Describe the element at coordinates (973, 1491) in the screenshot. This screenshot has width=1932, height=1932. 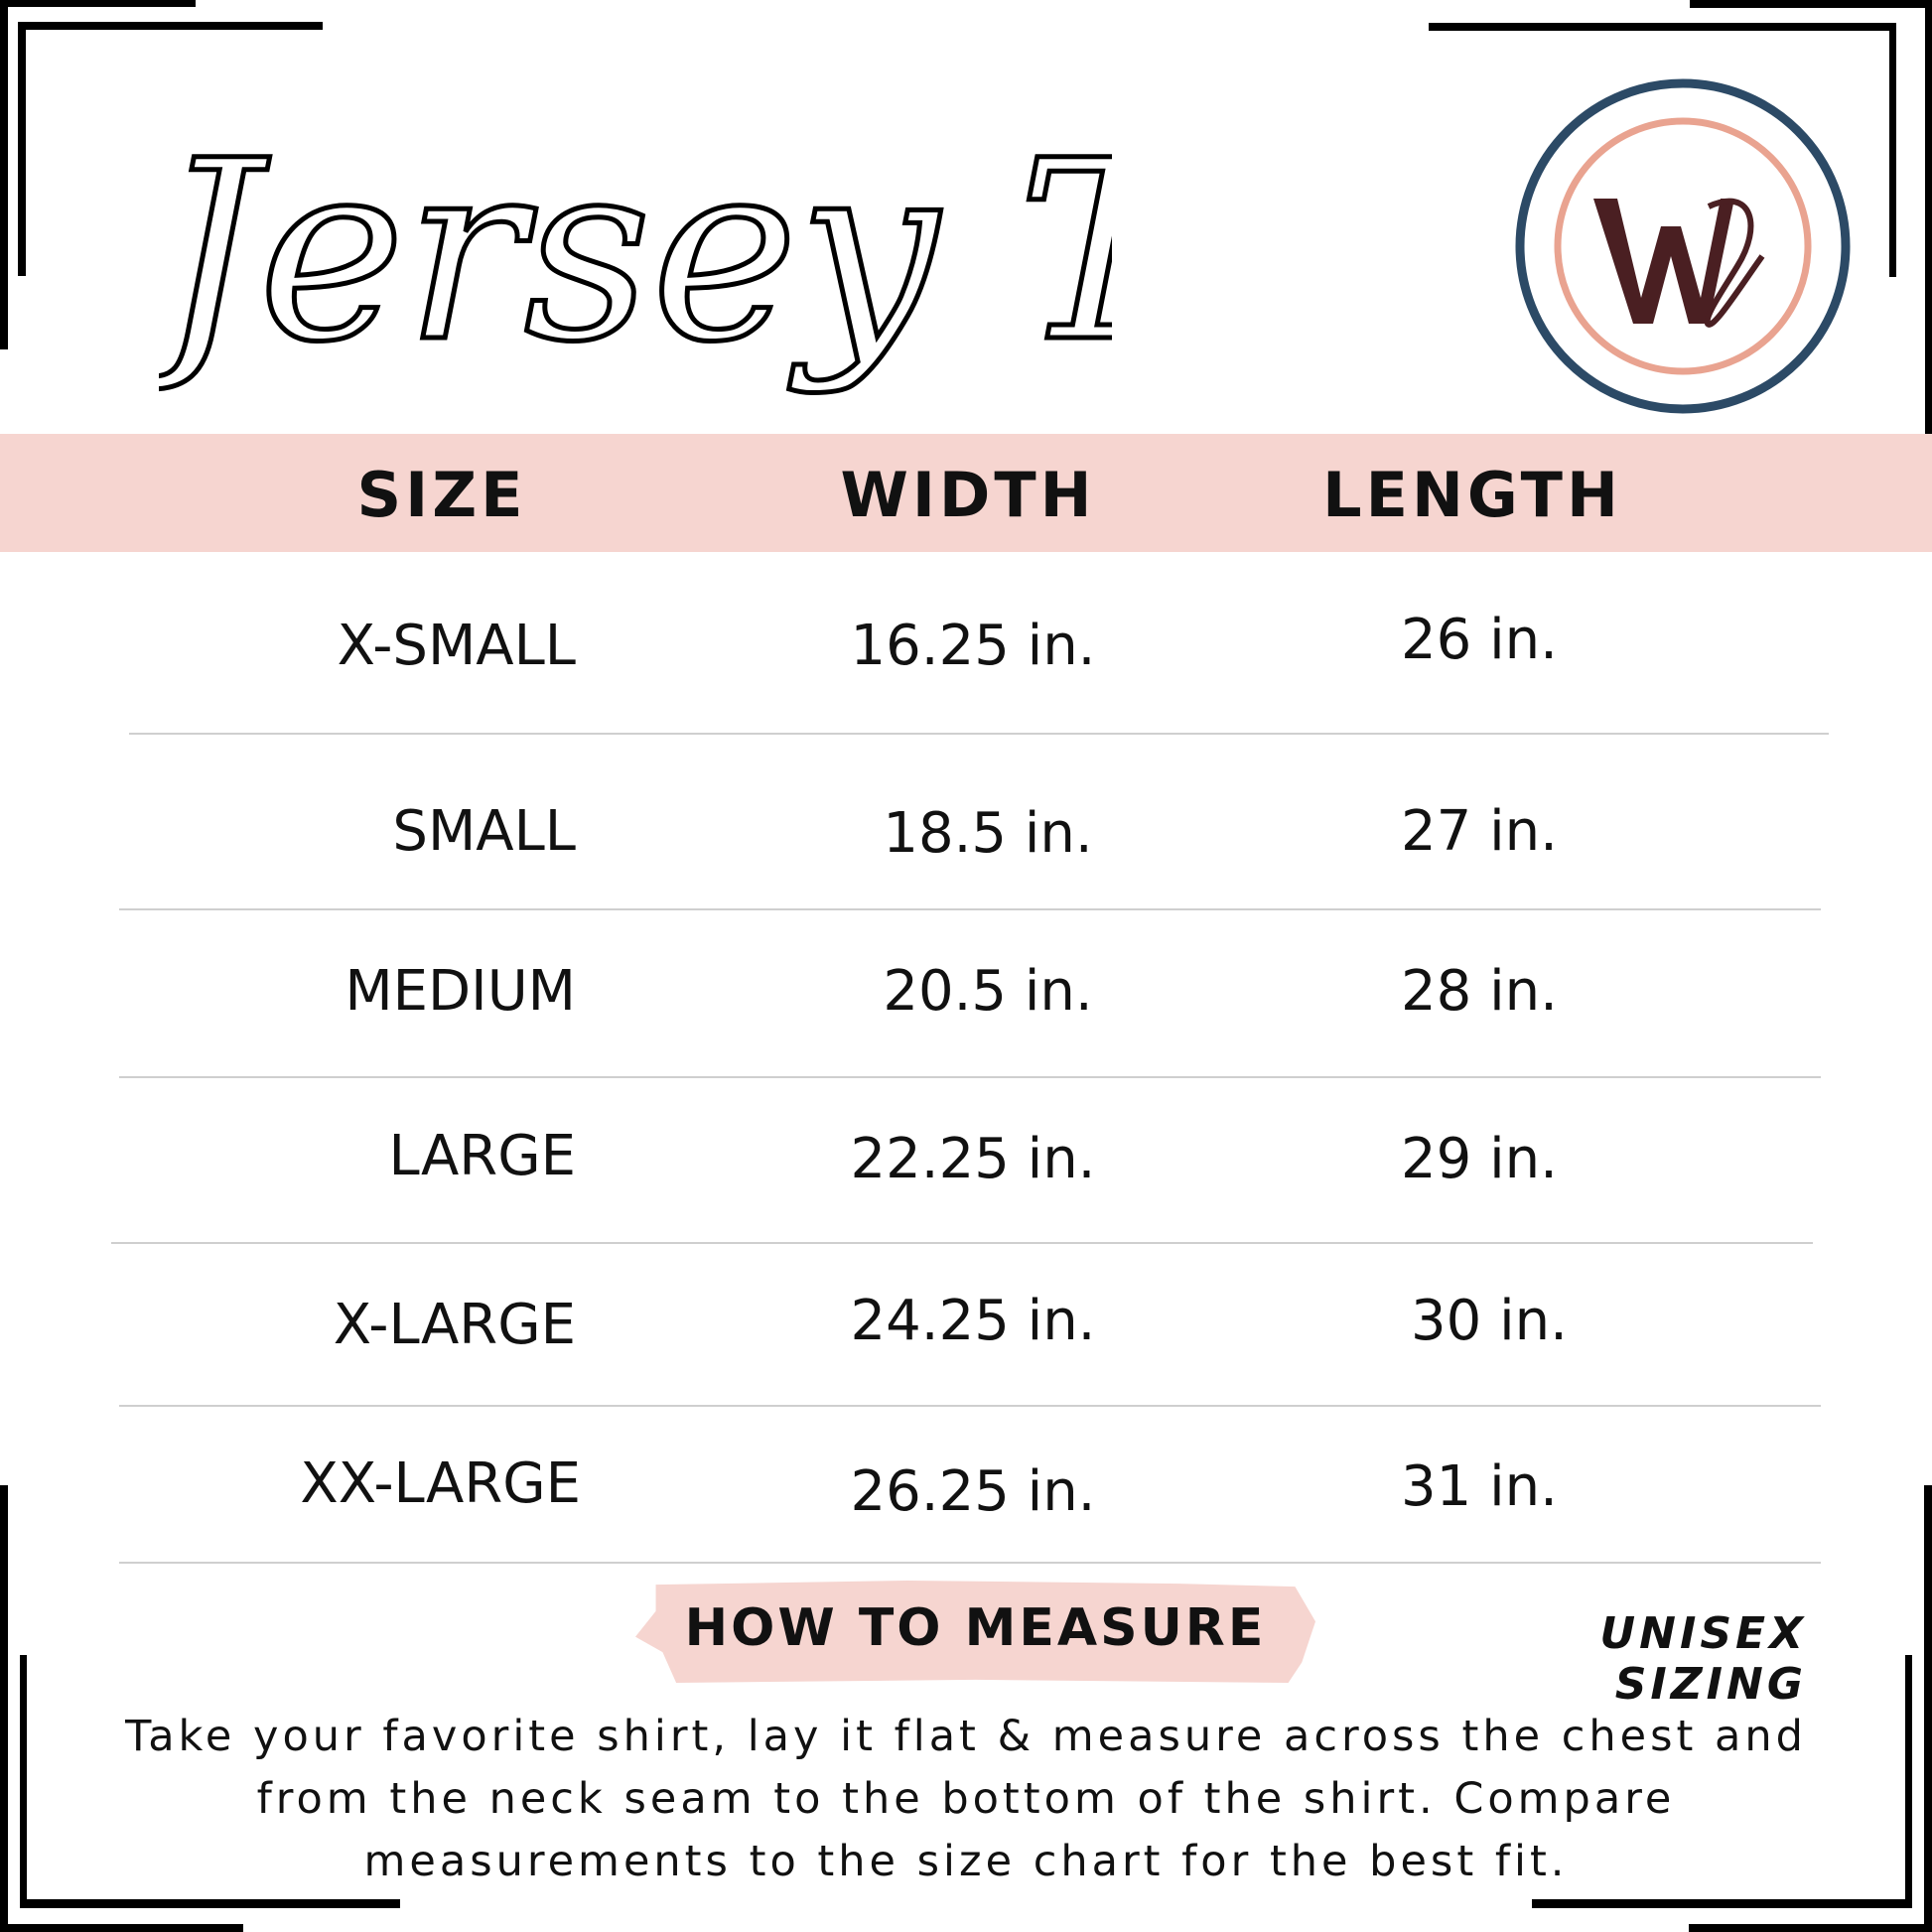
I see `width-cell: 26.25 in.` at that location.